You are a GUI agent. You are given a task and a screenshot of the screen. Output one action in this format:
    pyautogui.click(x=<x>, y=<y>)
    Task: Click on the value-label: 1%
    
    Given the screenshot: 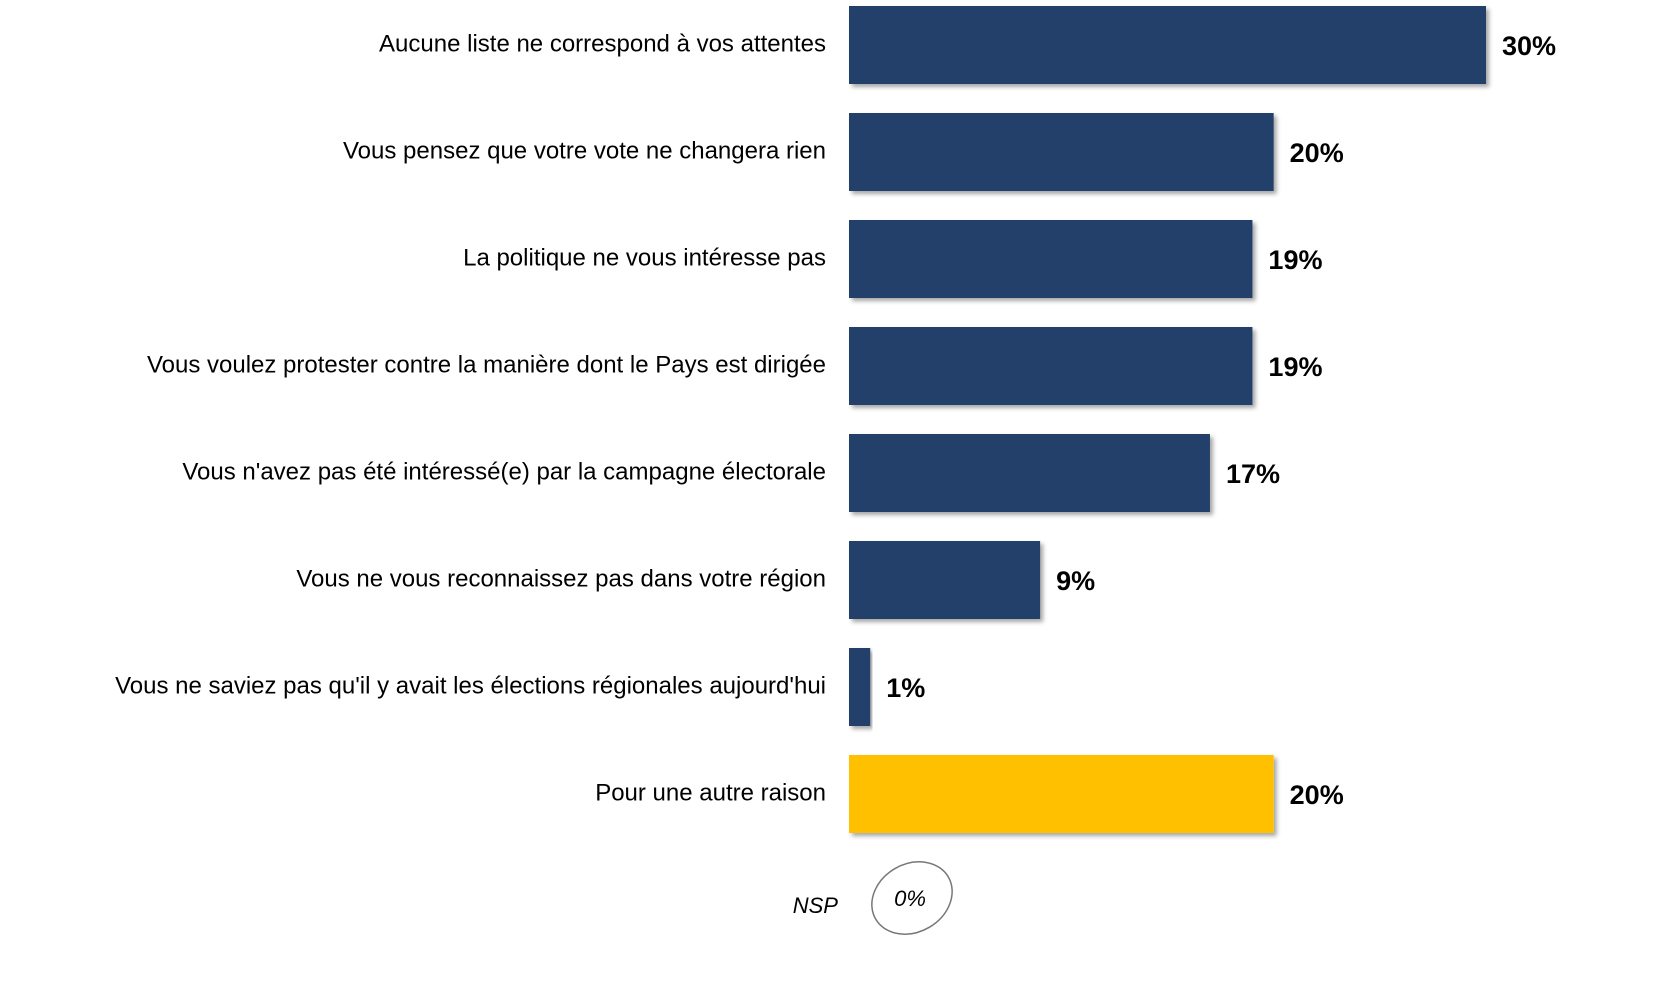 What is the action you would take?
    pyautogui.click(x=905, y=688)
    